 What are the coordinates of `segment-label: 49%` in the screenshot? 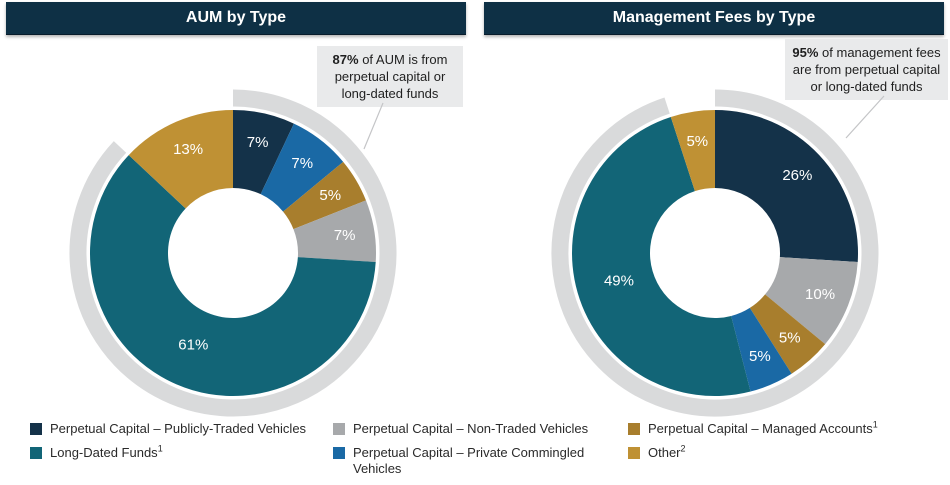 It's located at (619, 280).